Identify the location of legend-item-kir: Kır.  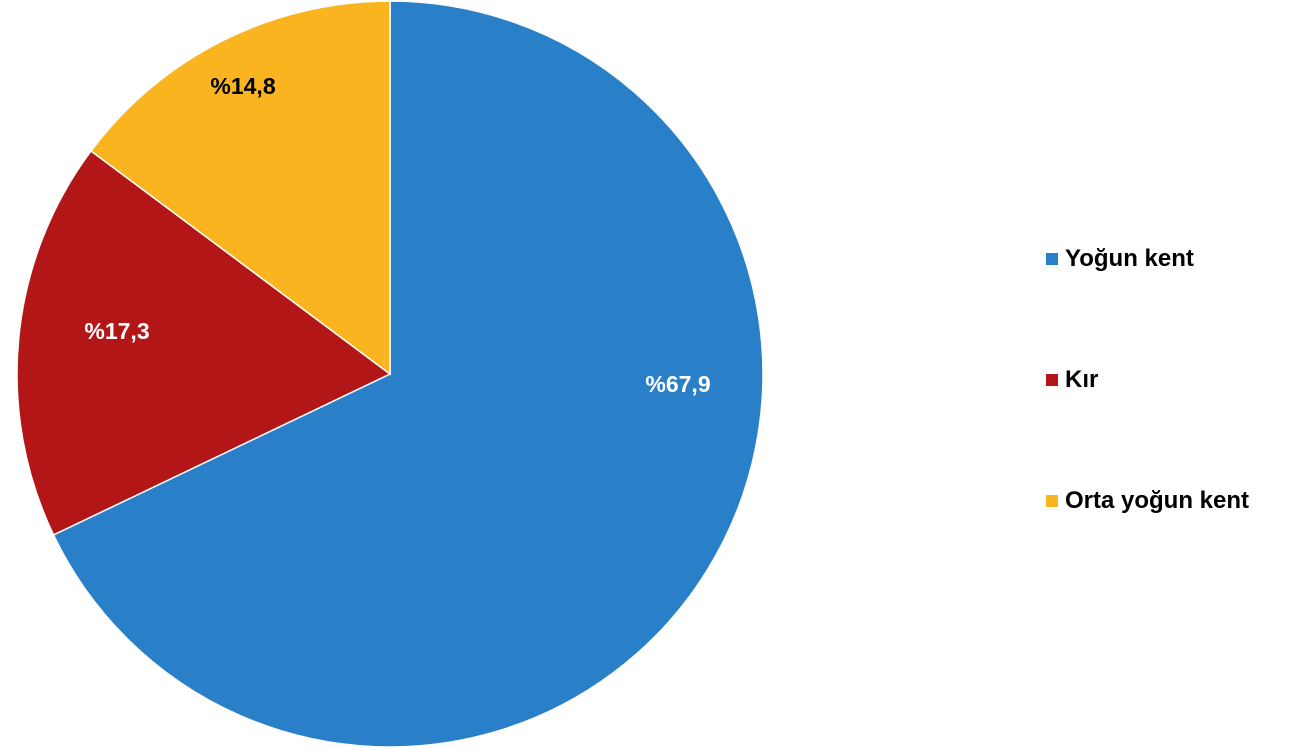
(1147, 380).